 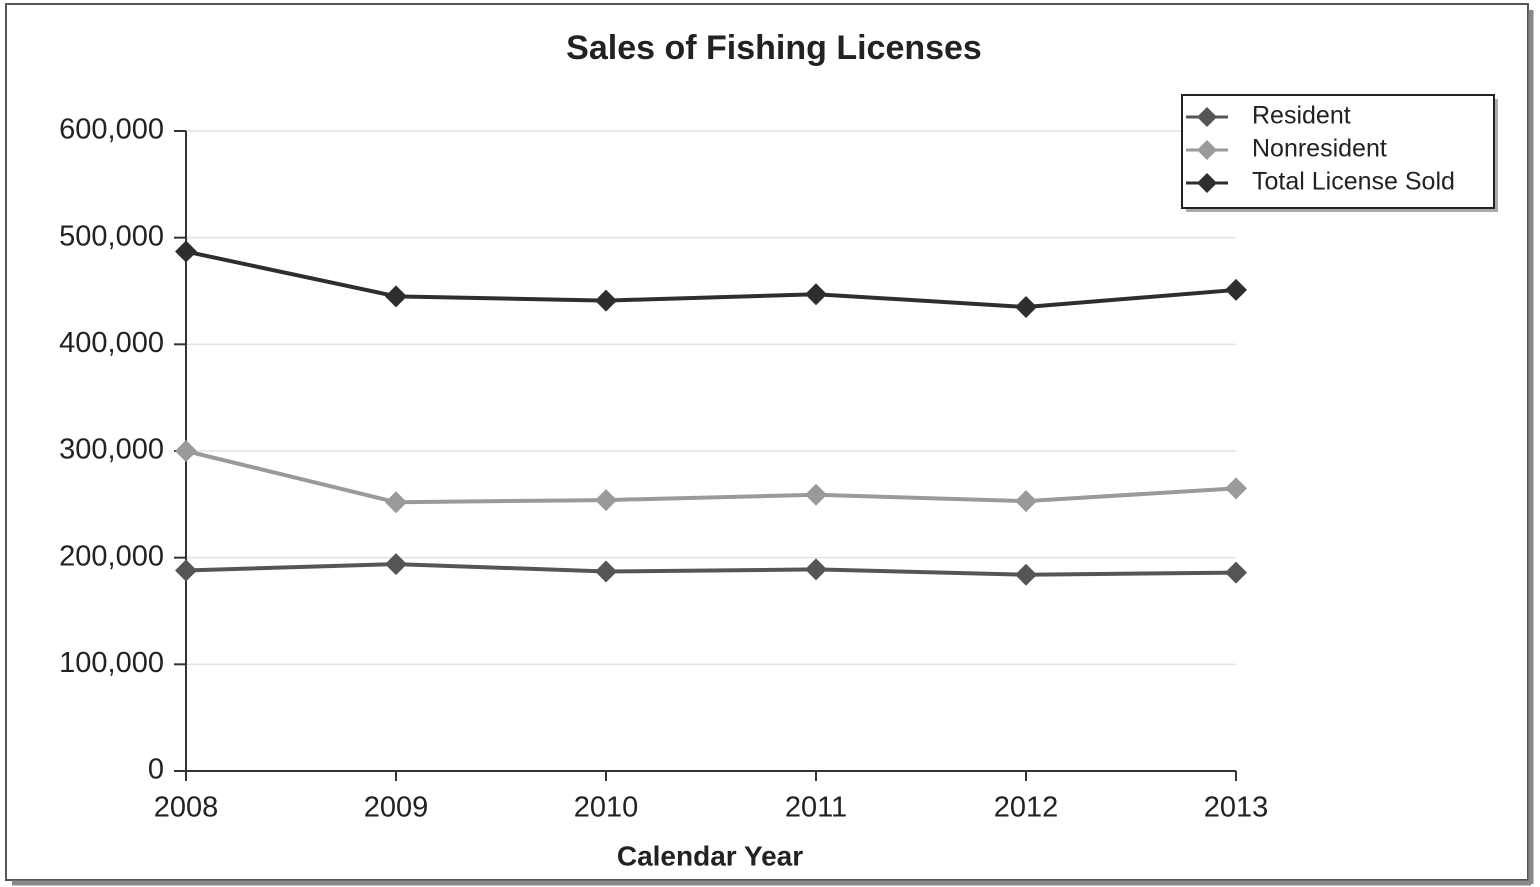 I want to click on legend-label: Total License Sold, so click(x=1353, y=182).